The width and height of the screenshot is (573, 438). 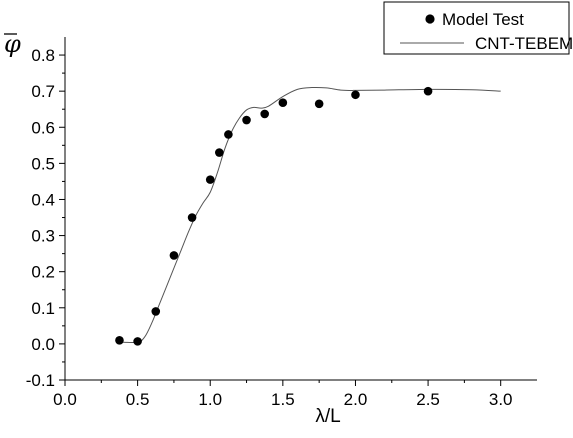 I want to click on legend-box, so click(x=476, y=28).